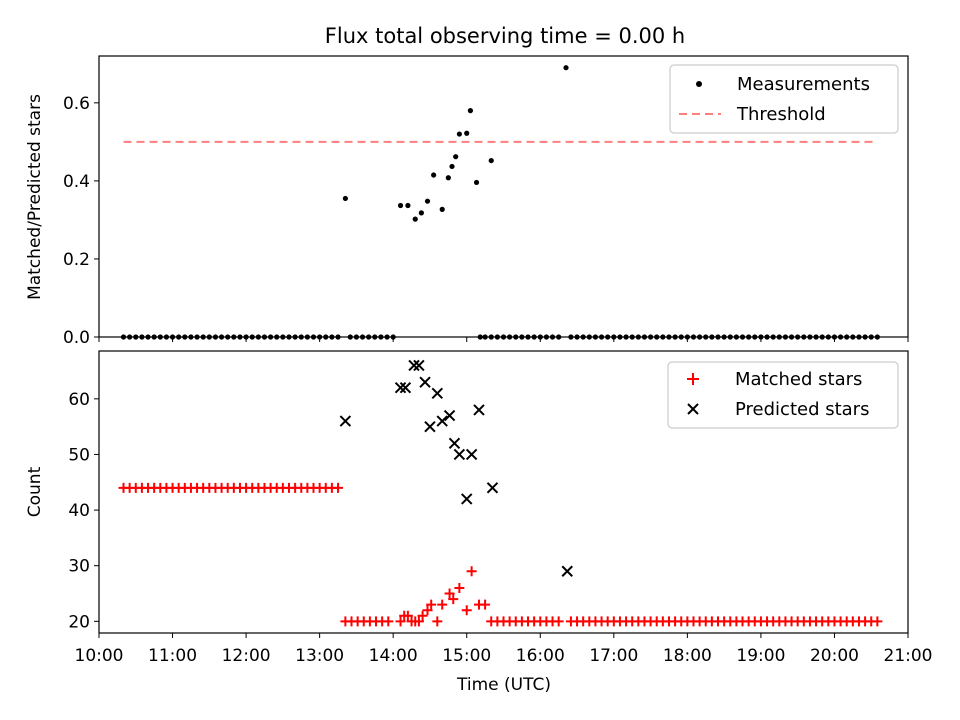 Image resolution: width=960 pixels, height=720 pixels. I want to click on x-axis-label: Time (UTC), so click(503, 685).